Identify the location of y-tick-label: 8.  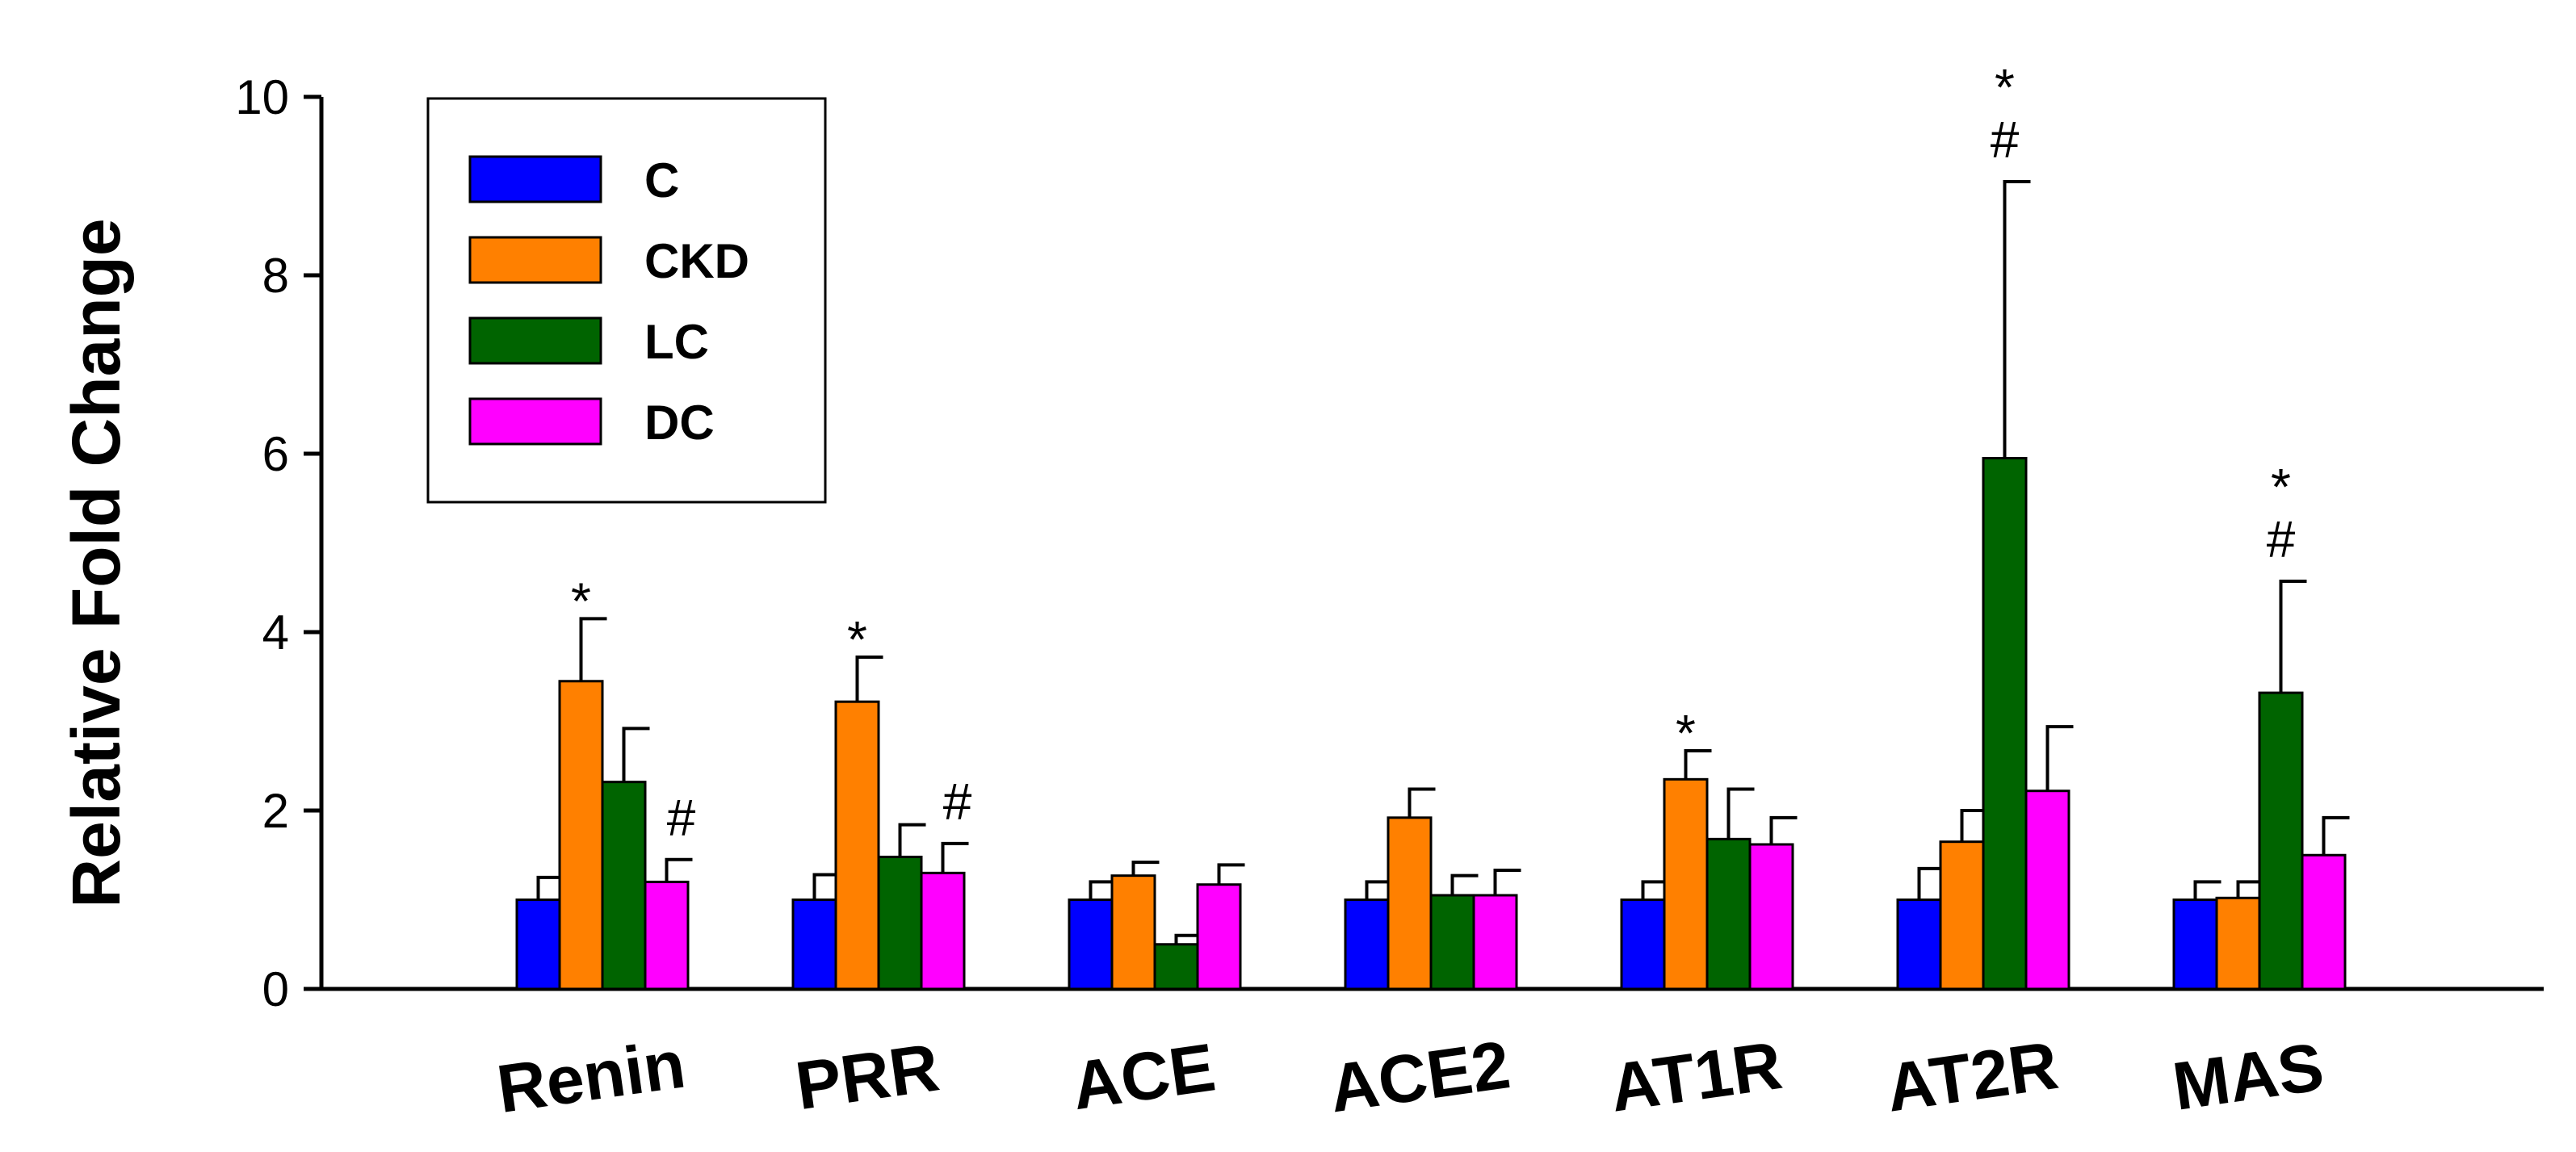
(275, 276).